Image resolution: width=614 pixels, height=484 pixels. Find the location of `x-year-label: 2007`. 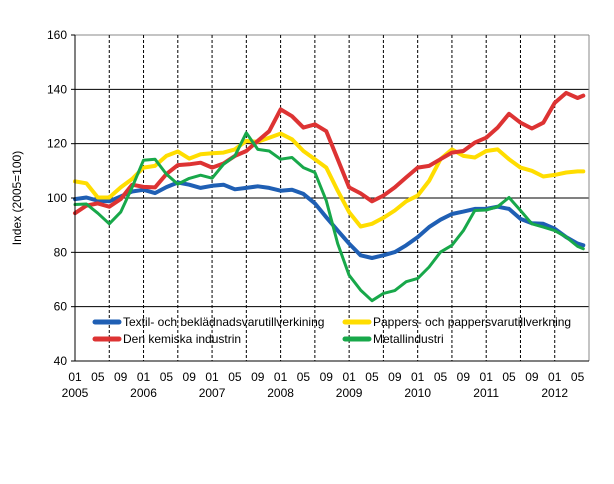

x-year-label: 2007 is located at coordinates (212, 393).